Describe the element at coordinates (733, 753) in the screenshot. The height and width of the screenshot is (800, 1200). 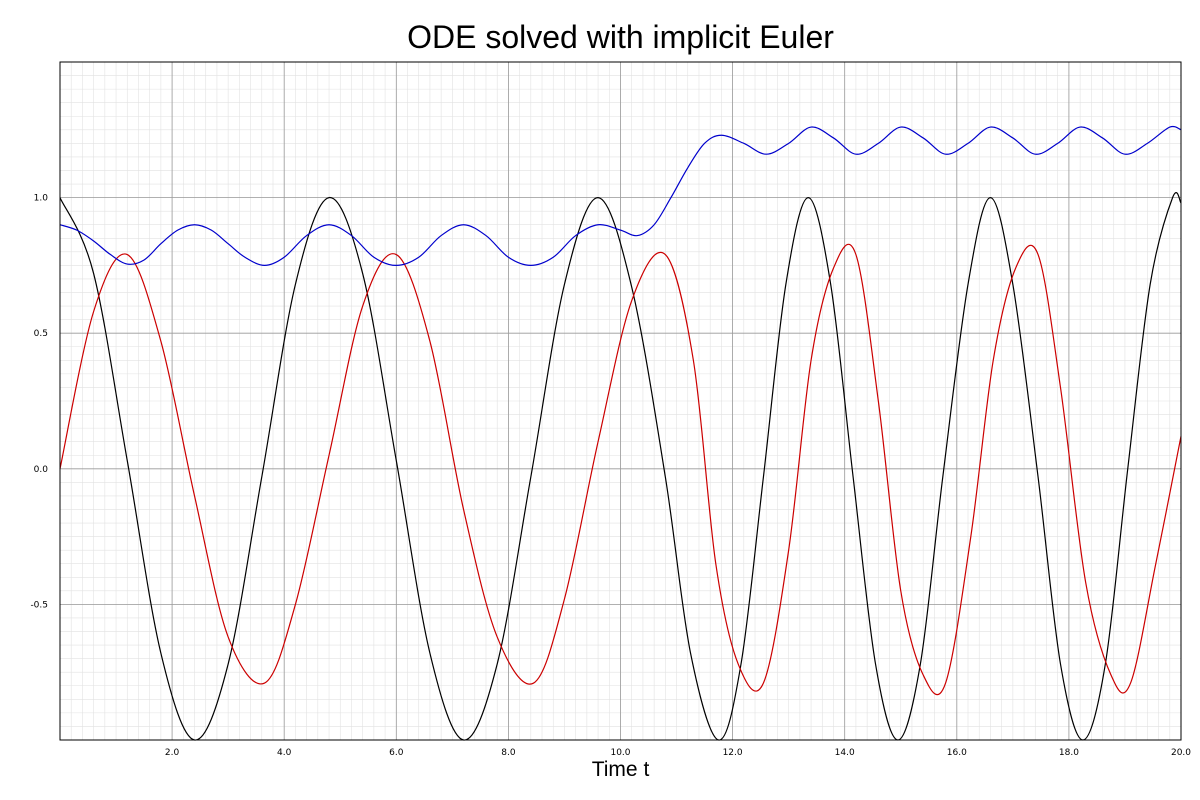
I see `x-tick-label: 12.0` at that location.